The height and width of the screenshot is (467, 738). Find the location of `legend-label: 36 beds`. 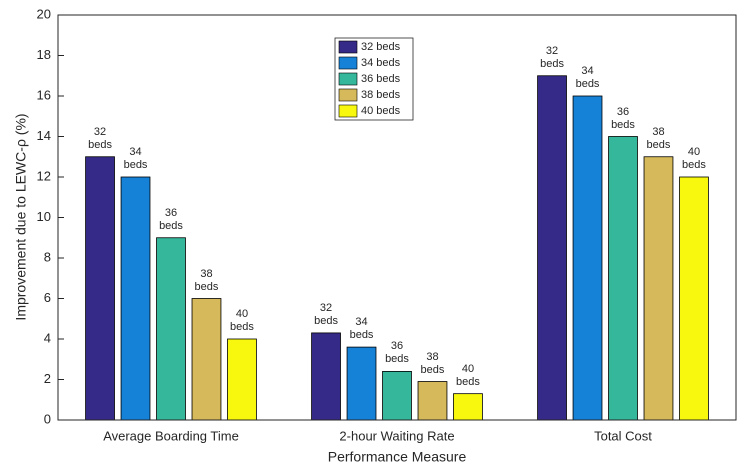

legend-label: 36 beds is located at coordinates (381, 79).